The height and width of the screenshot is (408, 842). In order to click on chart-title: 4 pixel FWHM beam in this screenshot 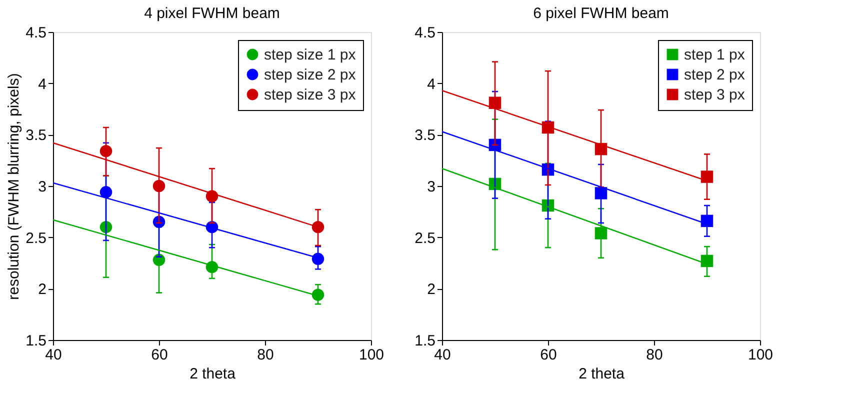, I will do `click(212, 13)`.